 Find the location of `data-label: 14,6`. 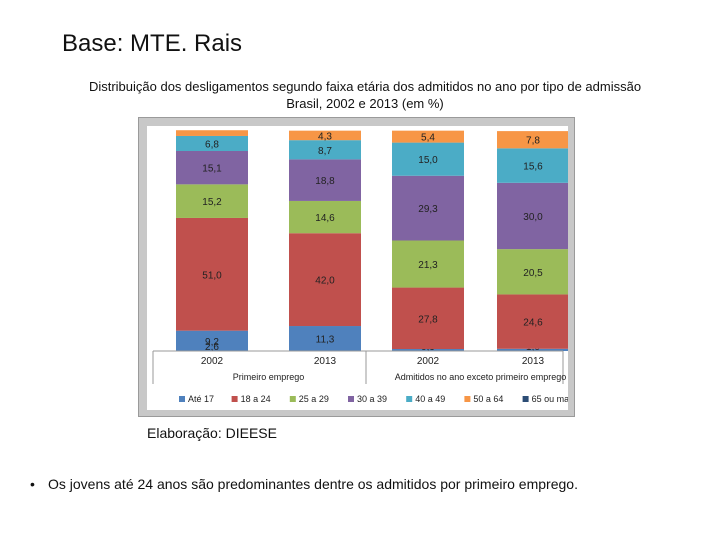

data-label: 14,6 is located at coordinates (325, 218).